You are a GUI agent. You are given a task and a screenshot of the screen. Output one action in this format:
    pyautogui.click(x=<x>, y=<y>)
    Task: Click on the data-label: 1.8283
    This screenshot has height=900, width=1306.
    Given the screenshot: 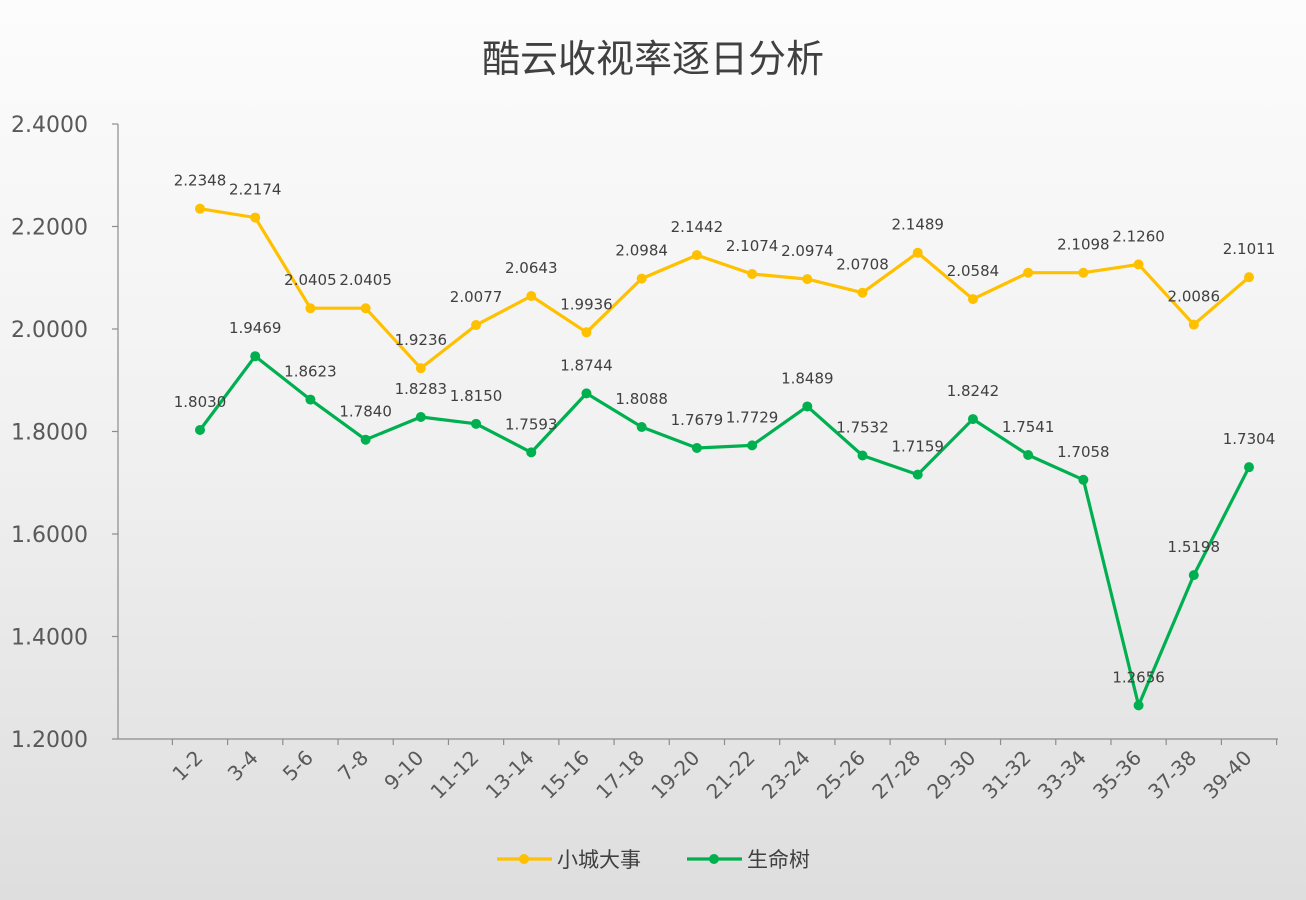 What is the action you would take?
    pyautogui.click(x=421, y=389)
    